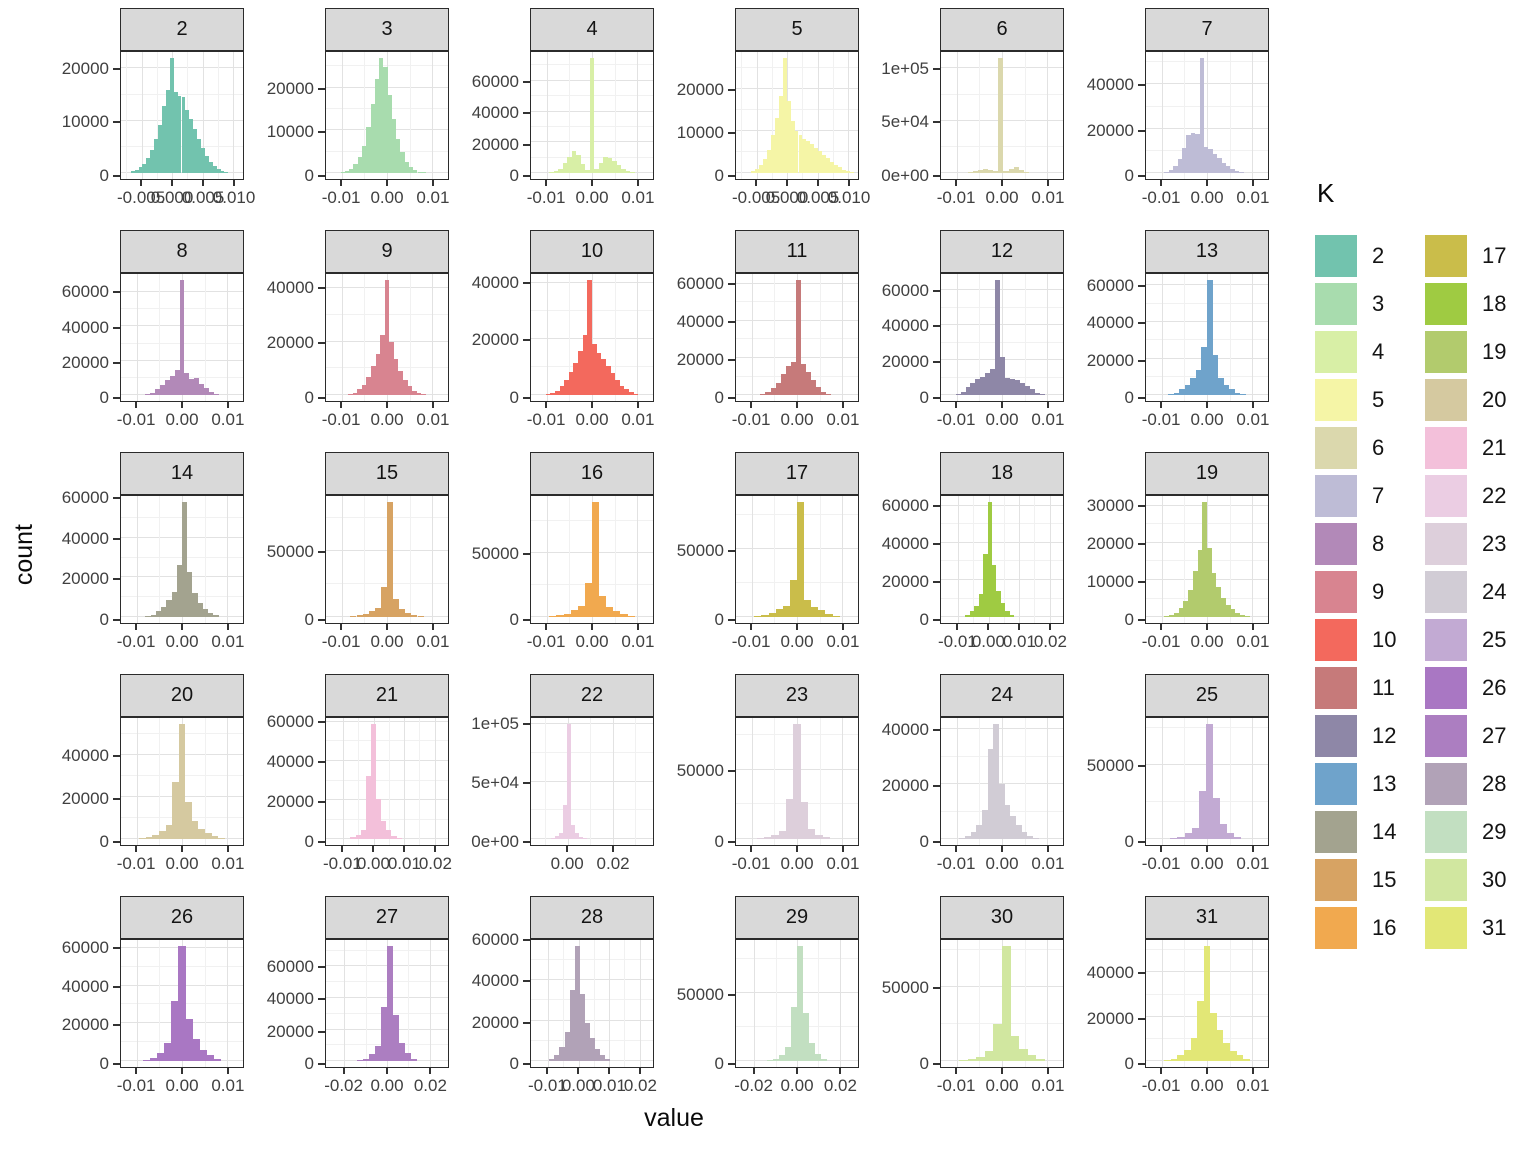 Image resolution: width=1536 pixels, height=1152 pixels. Describe the element at coordinates (704, 1006) in the screenshot. I see `y-tick-area: 0 50000` at that location.